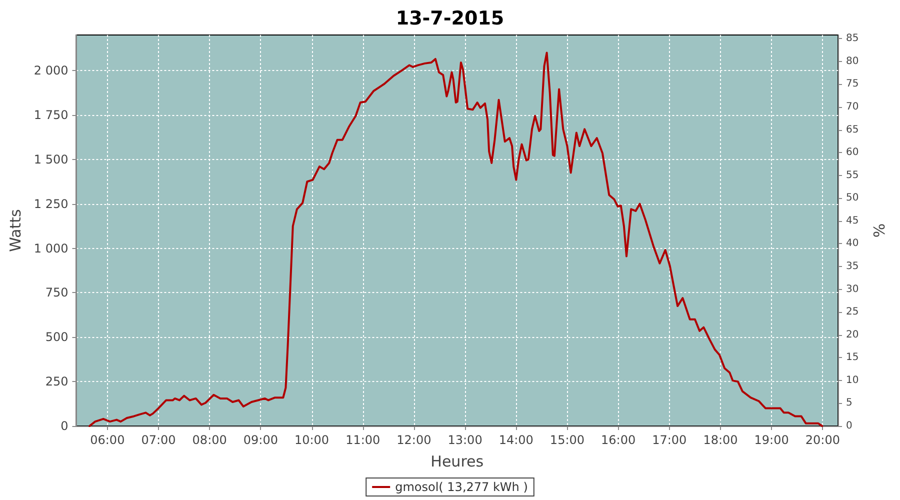 Image resolution: width=900 pixels, height=500 pixels. Describe the element at coordinates (852, 289) in the screenshot. I see `y2-tick-label: 30` at that location.